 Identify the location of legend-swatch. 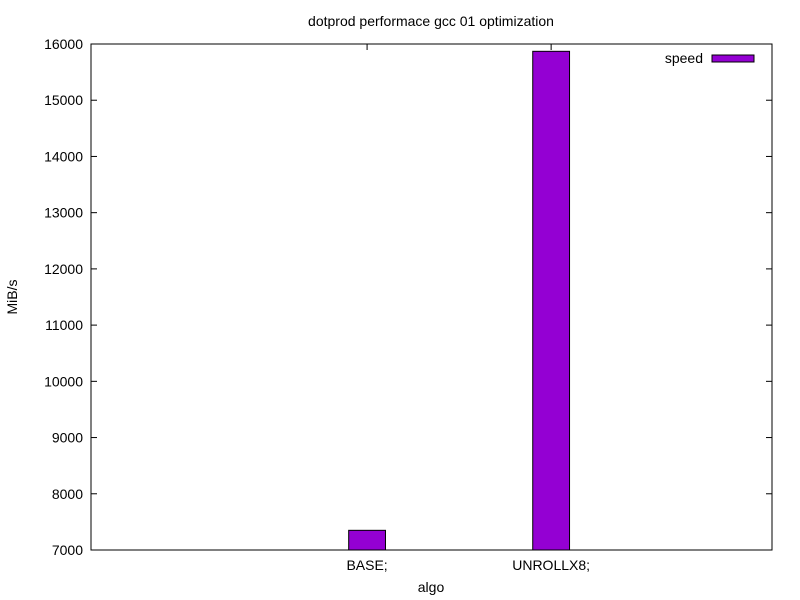
(733, 58).